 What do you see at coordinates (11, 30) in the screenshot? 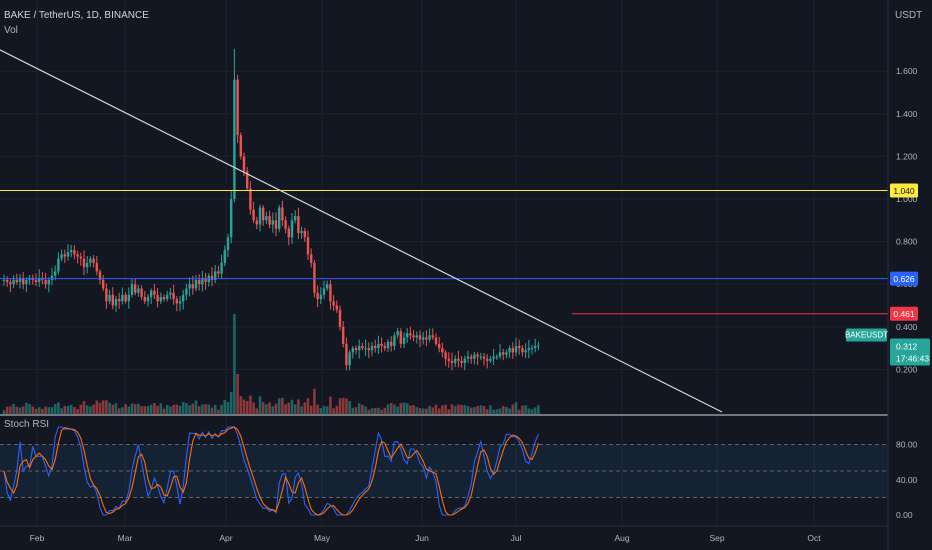
I see `volume-label: Vol` at bounding box center [11, 30].